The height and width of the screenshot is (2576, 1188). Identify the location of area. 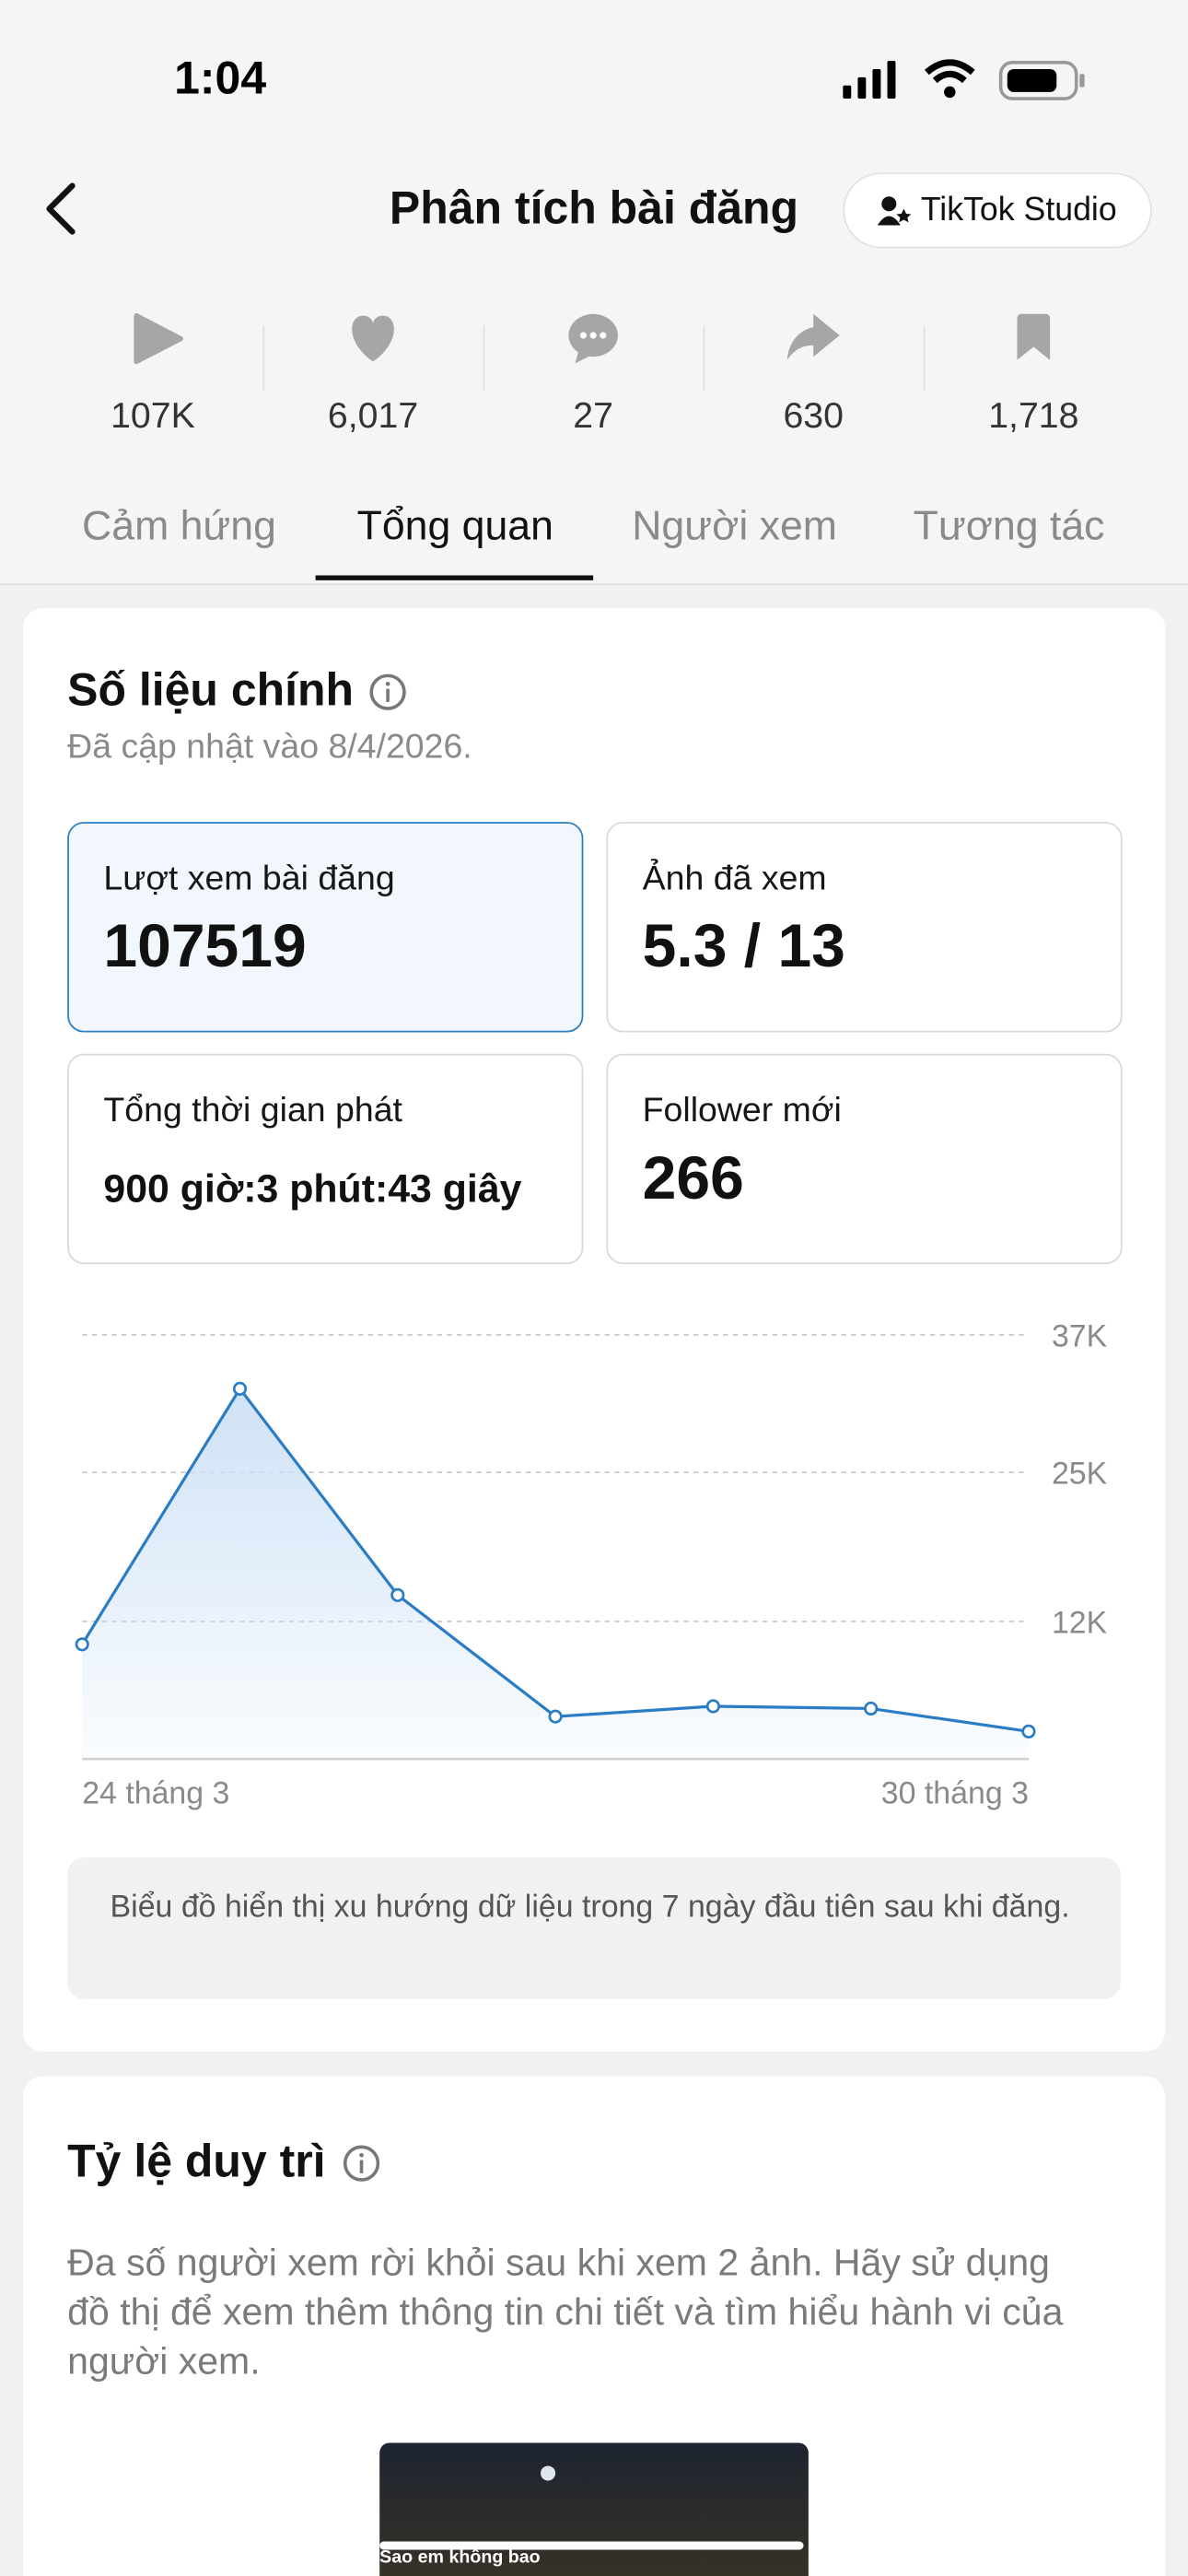
(555, 1574).